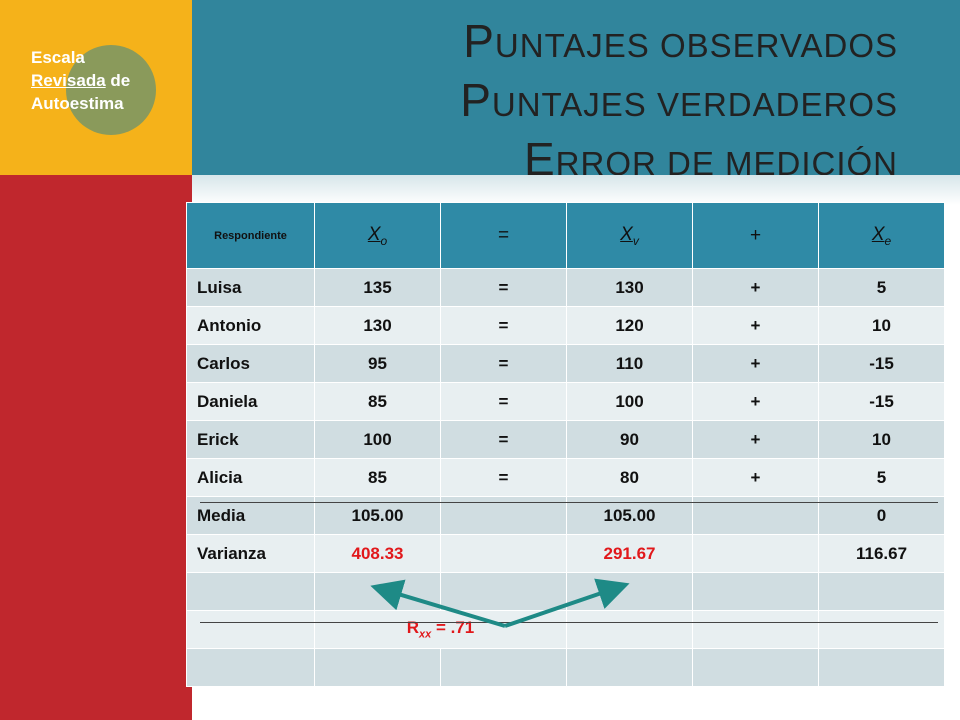  I want to click on varianza-xo: 408.33, so click(377, 553).